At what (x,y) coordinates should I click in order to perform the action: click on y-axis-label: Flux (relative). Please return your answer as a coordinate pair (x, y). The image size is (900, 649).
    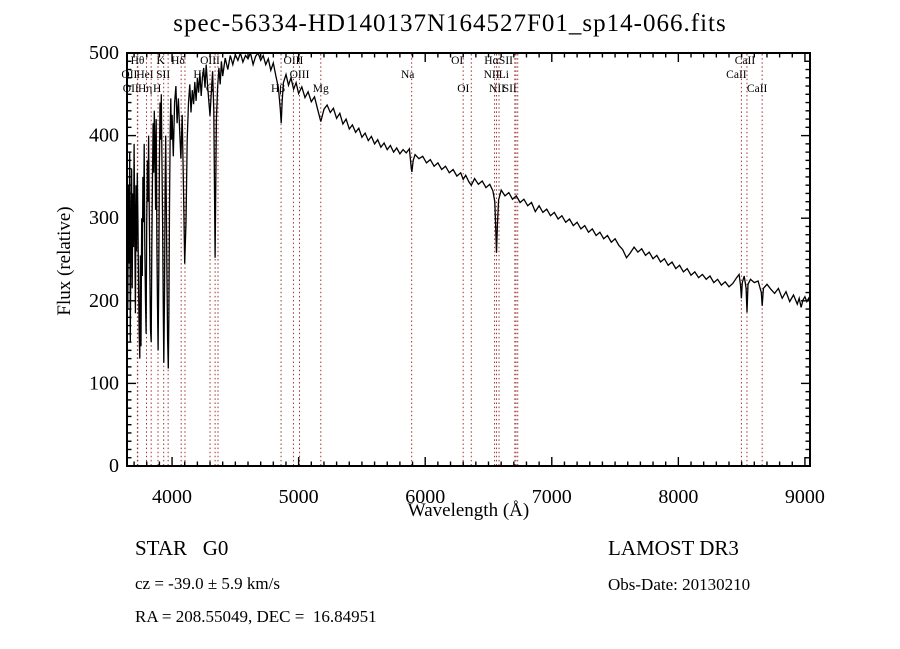
    Looking at the image, I should click on (64, 261).